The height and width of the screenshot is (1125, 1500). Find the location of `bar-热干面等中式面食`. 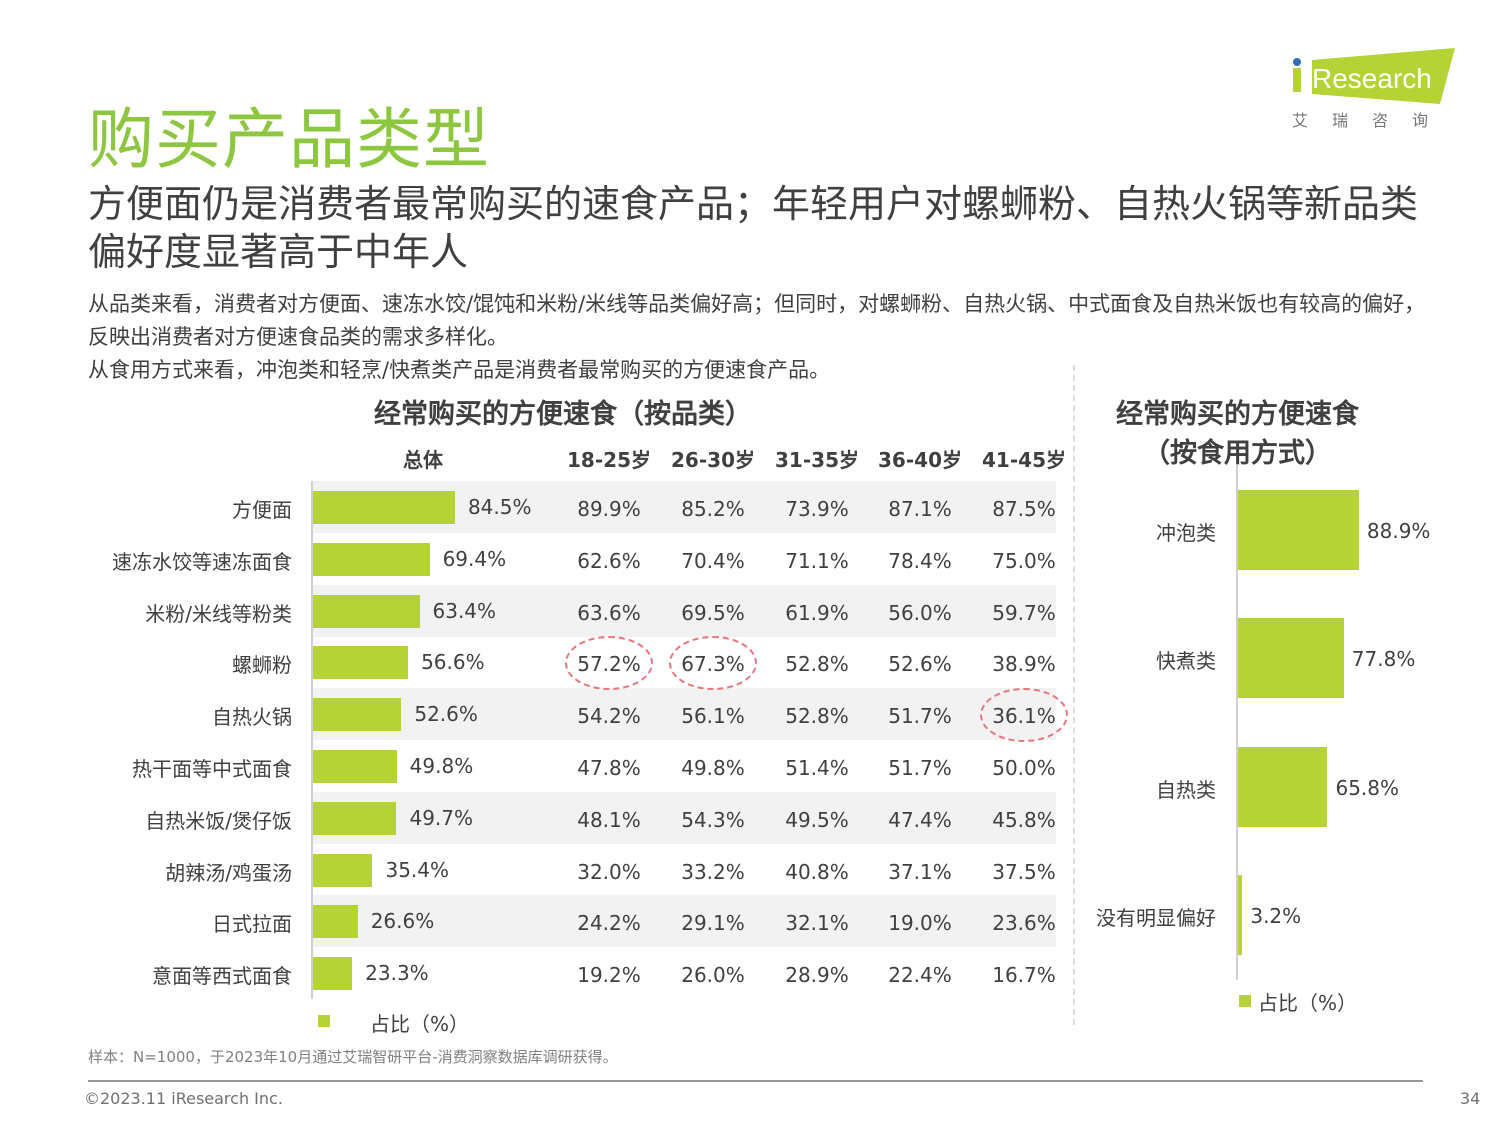

bar-热干面等中式面食 is located at coordinates (355, 766).